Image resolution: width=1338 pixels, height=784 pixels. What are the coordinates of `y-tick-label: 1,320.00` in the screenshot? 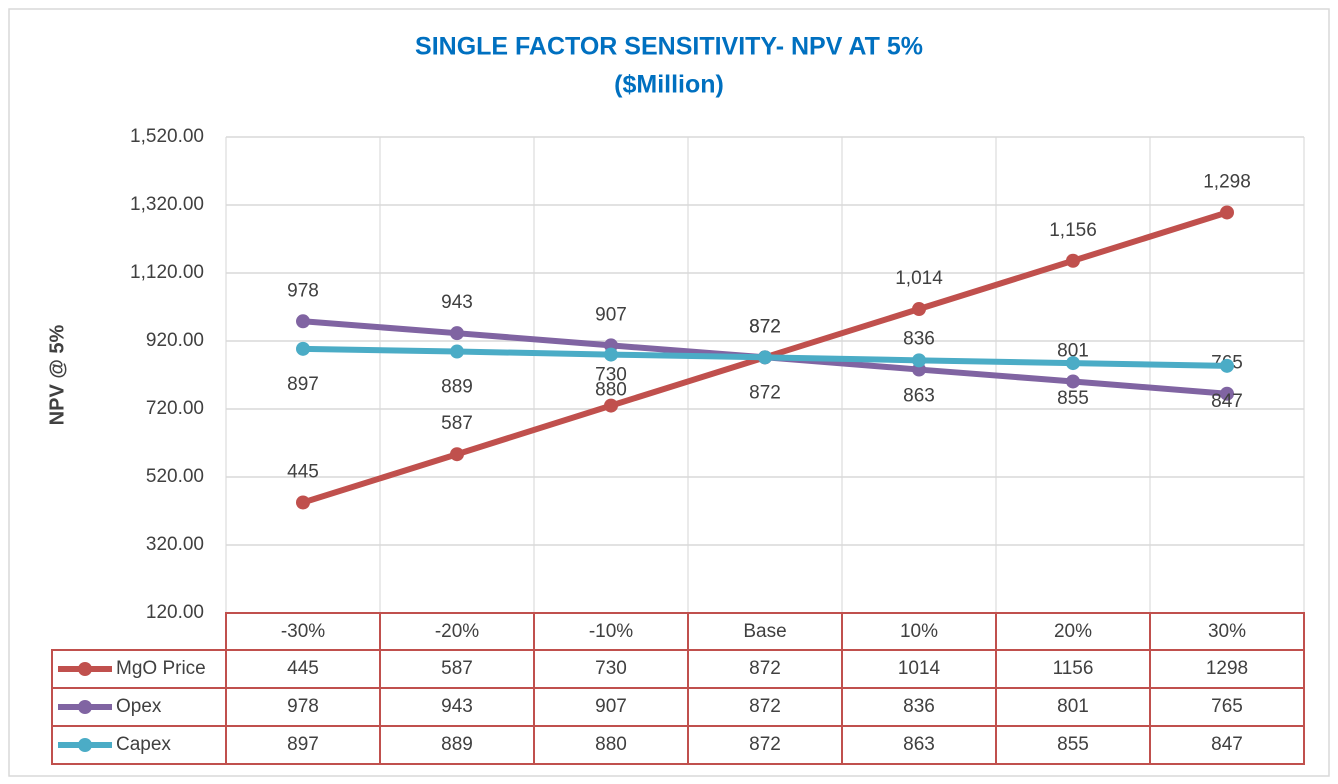 It's located at (167, 204).